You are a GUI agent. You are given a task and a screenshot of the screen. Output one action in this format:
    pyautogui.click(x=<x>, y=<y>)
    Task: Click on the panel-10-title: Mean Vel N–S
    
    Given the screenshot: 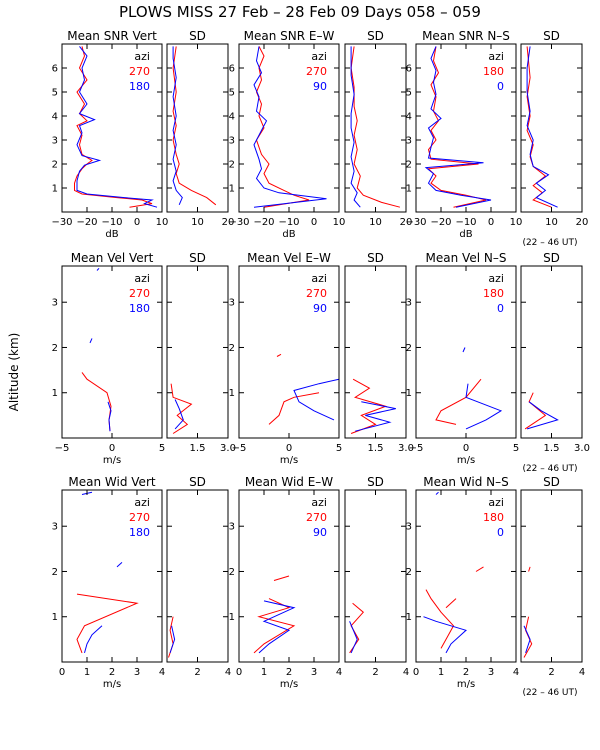 What is the action you would take?
    pyautogui.click(x=466, y=258)
    